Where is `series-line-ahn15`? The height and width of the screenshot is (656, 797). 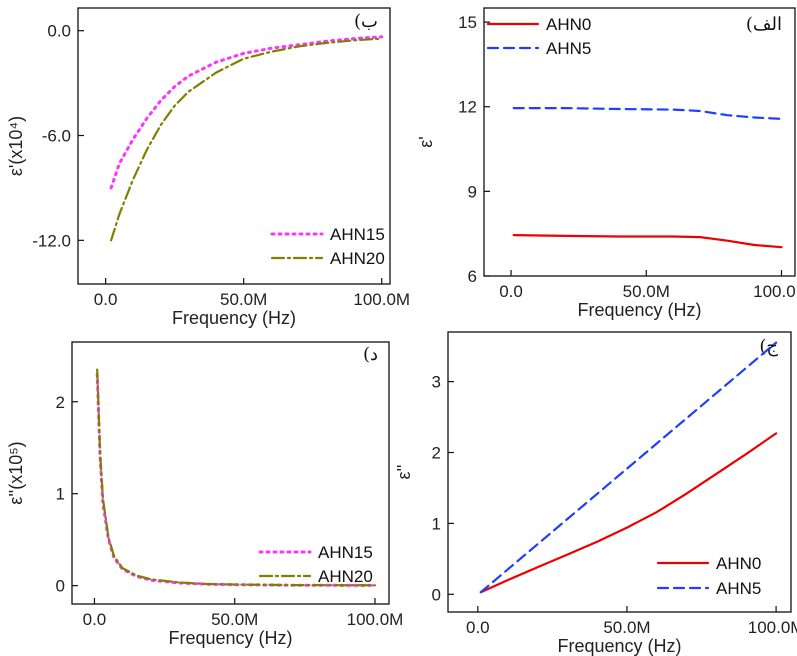
series-line-ahn15 is located at coordinates (246, 112).